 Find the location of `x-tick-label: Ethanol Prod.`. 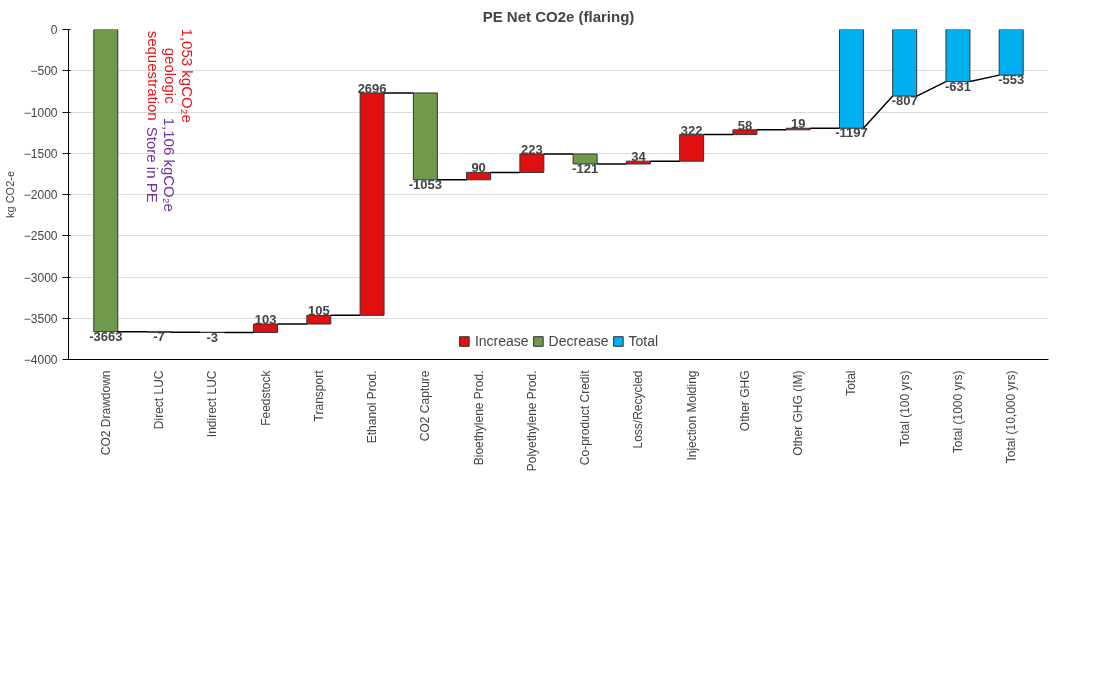

x-tick-label: Ethanol Prod. is located at coordinates (372, 407).